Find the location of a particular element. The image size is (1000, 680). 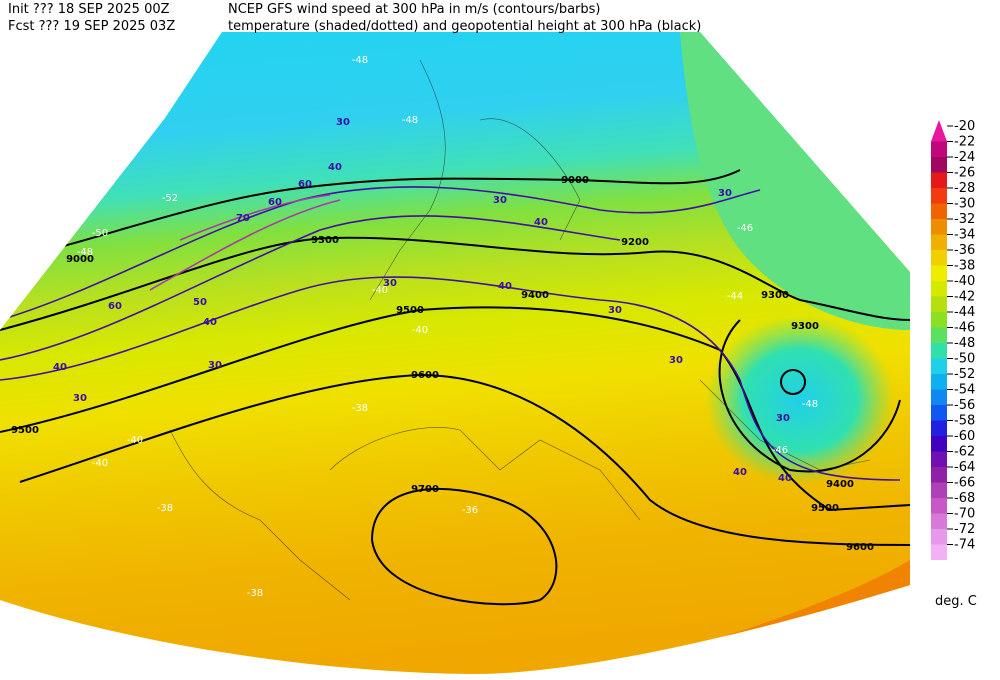

colorbar-label: -22 is located at coordinates (964, 142).